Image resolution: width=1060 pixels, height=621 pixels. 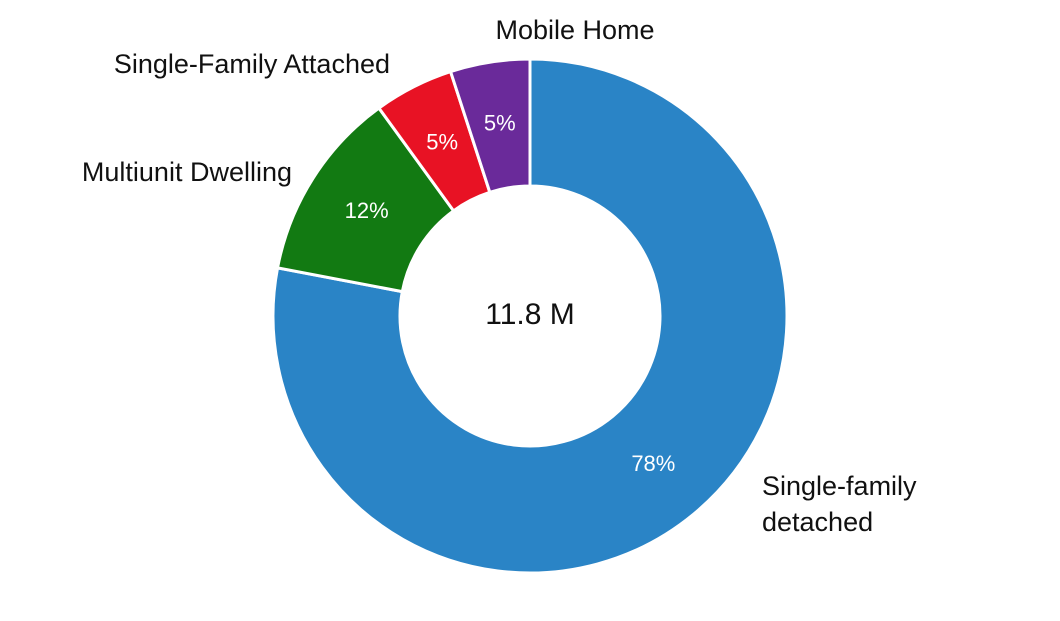 What do you see at coordinates (186, 172) in the screenshot?
I see `category-label: Multiunit Dwelling` at bounding box center [186, 172].